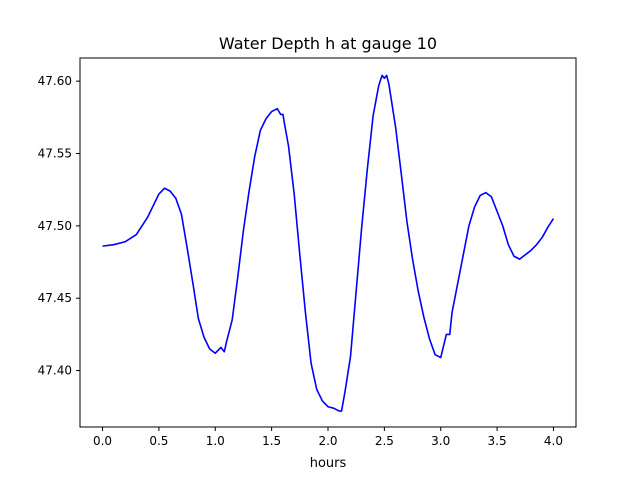 The height and width of the screenshot is (480, 640). I want to click on x-tick-label: 4.0, so click(553, 441).